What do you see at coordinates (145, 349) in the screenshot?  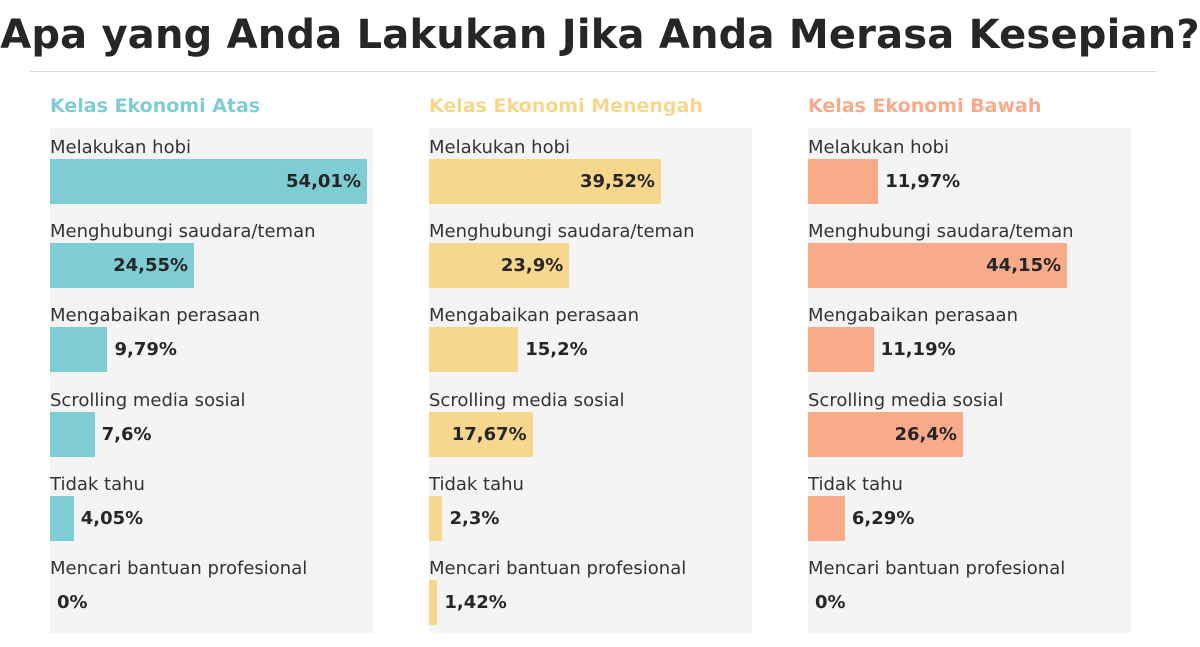 I see `value-label-atas-2: 9,79%` at bounding box center [145, 349].